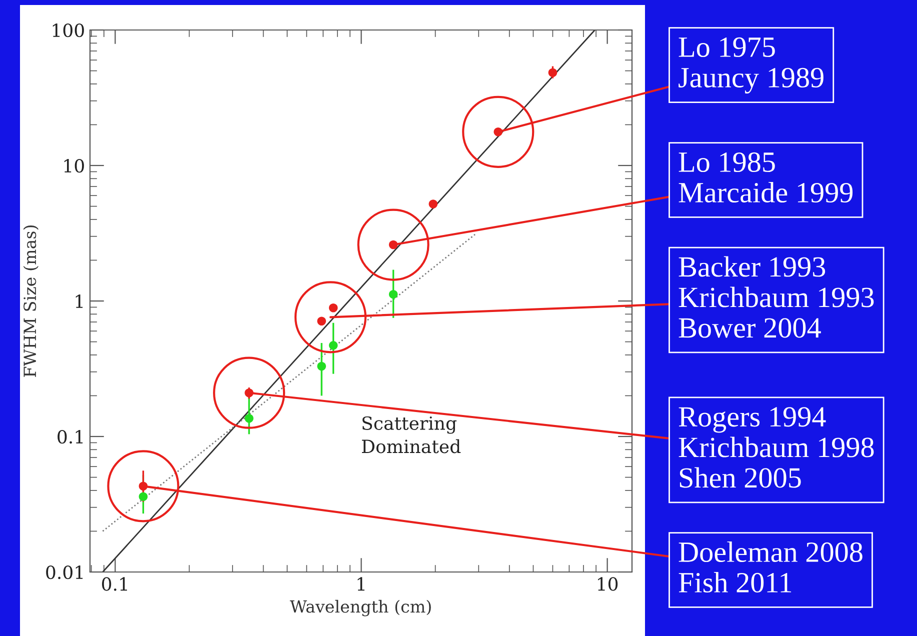 Image resolution: width=917 pixels, height=636 pixels. What do you see at coordinates (765, 177) in the screenshot?
I see `annotation: Lo 1985 Marcaide 1999` at bounding box center [765, 177].